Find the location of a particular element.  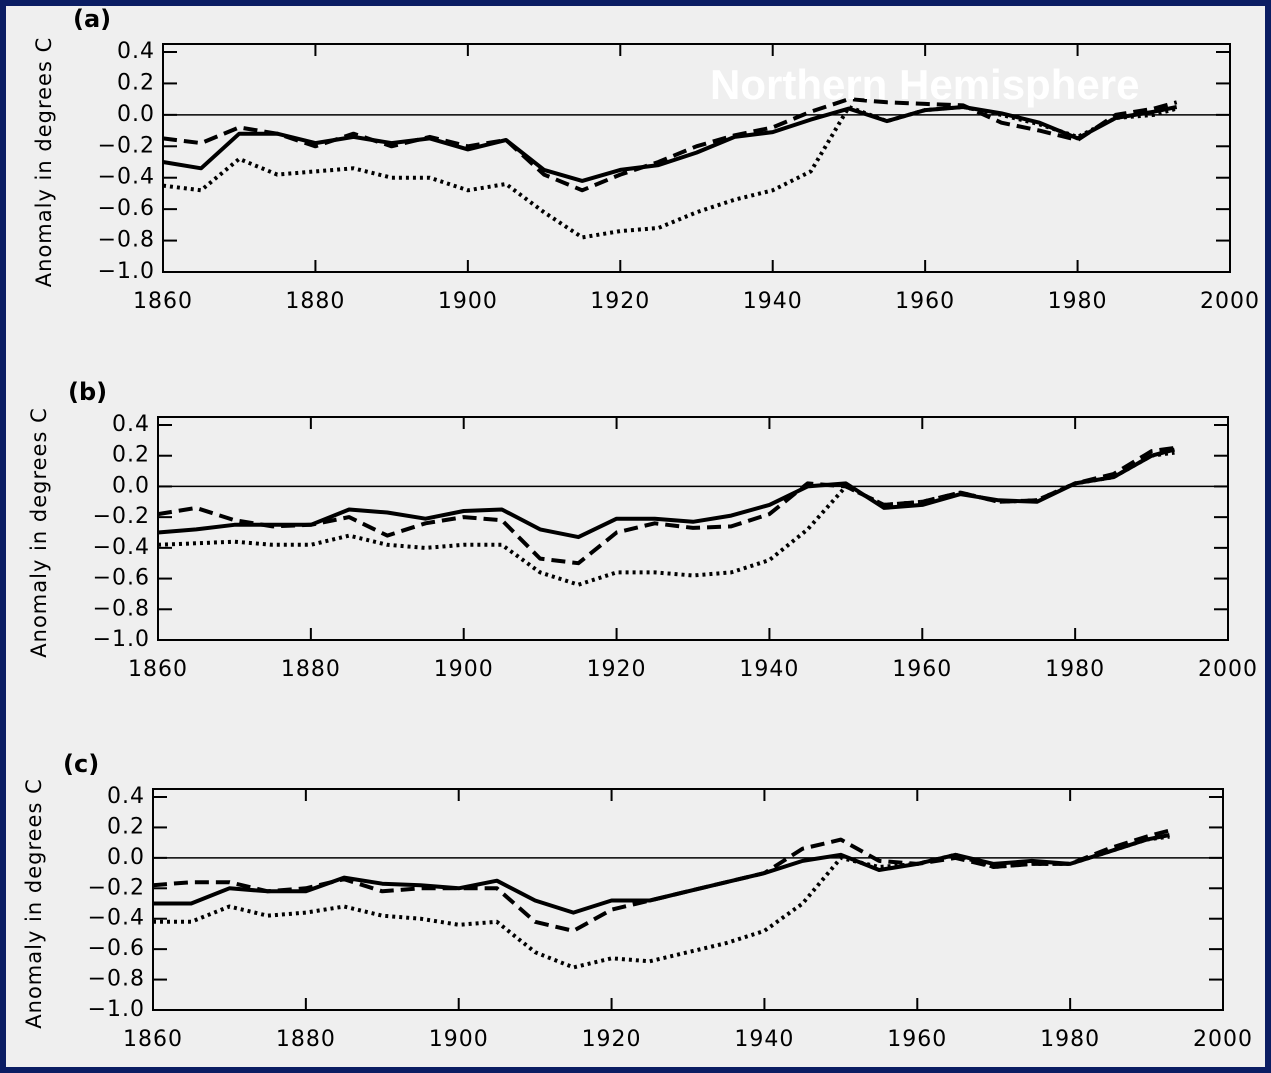

panel-label: (b) is located at coordinates (87, 392).